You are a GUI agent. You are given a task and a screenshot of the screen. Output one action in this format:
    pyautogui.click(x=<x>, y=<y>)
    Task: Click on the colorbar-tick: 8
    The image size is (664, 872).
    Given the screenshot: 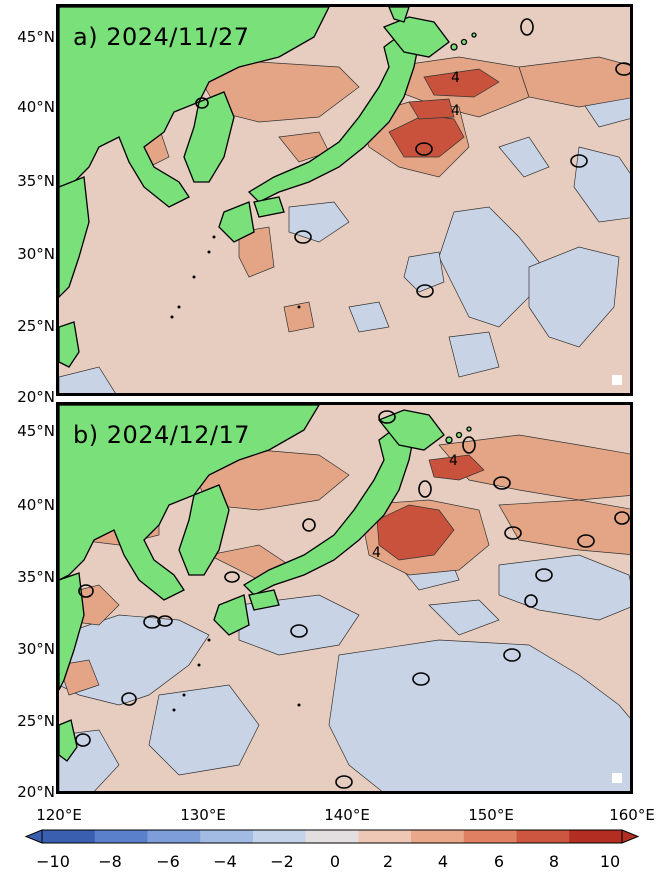 What is the action you would take?
    pyautogui.click(x=554, y=861)
    